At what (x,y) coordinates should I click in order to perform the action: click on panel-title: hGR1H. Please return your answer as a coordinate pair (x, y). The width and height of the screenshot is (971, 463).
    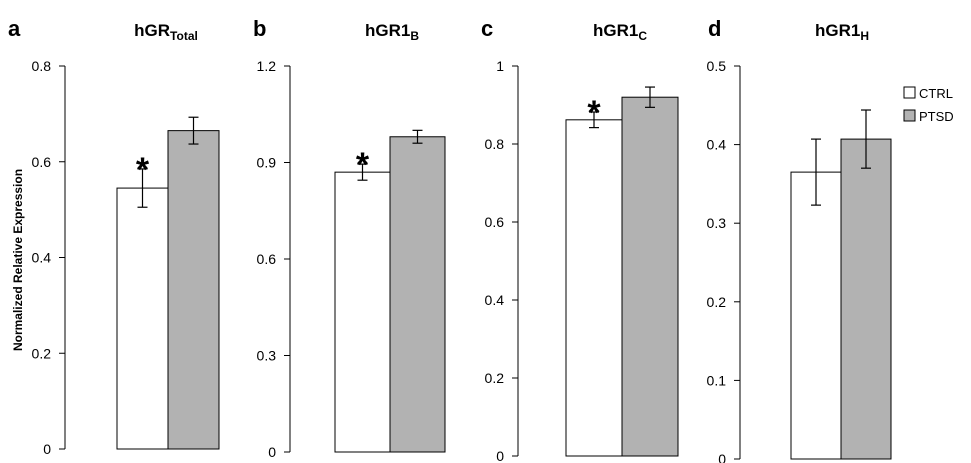
    Looking at the image, I should click on (842, 32).